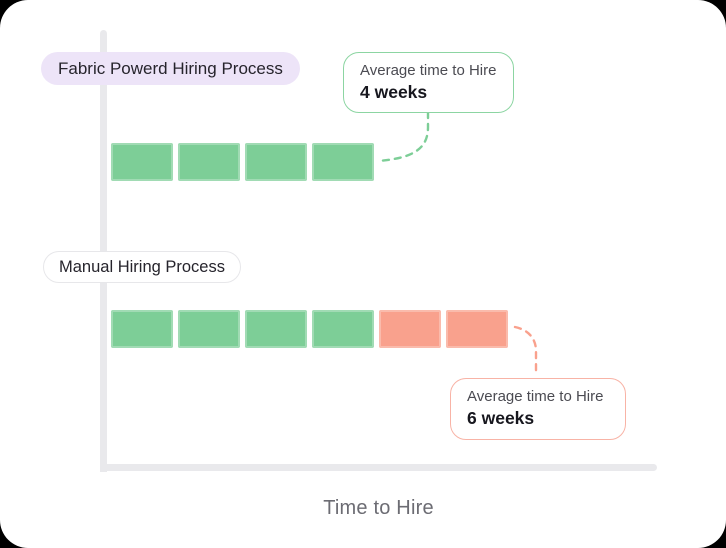  I want to click on fabric-average-callout: Average time to Hire 4 weeks, so click(428, 82).